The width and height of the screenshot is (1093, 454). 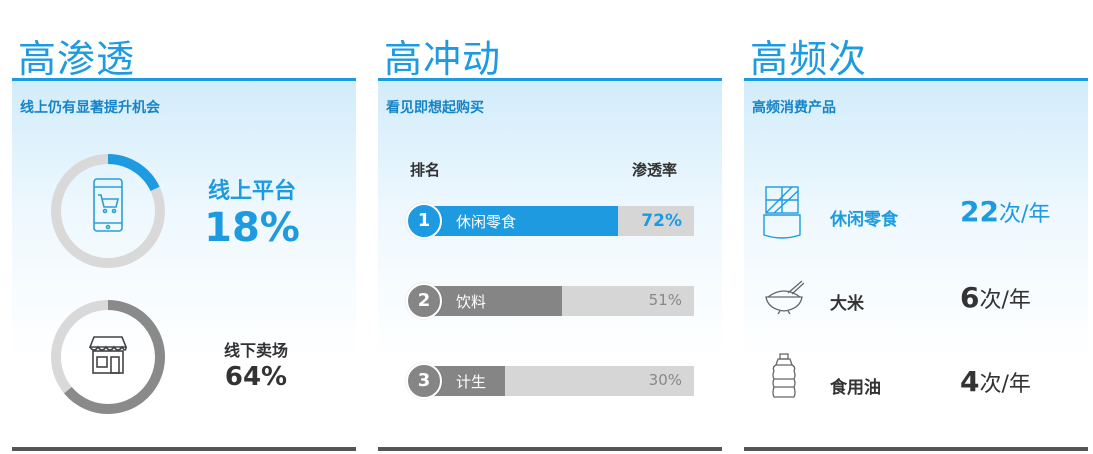 What do you see at coordinates (665, 300) in the screenshot?
I see `rank-percent: 51%` at bounding box center [665, 300].